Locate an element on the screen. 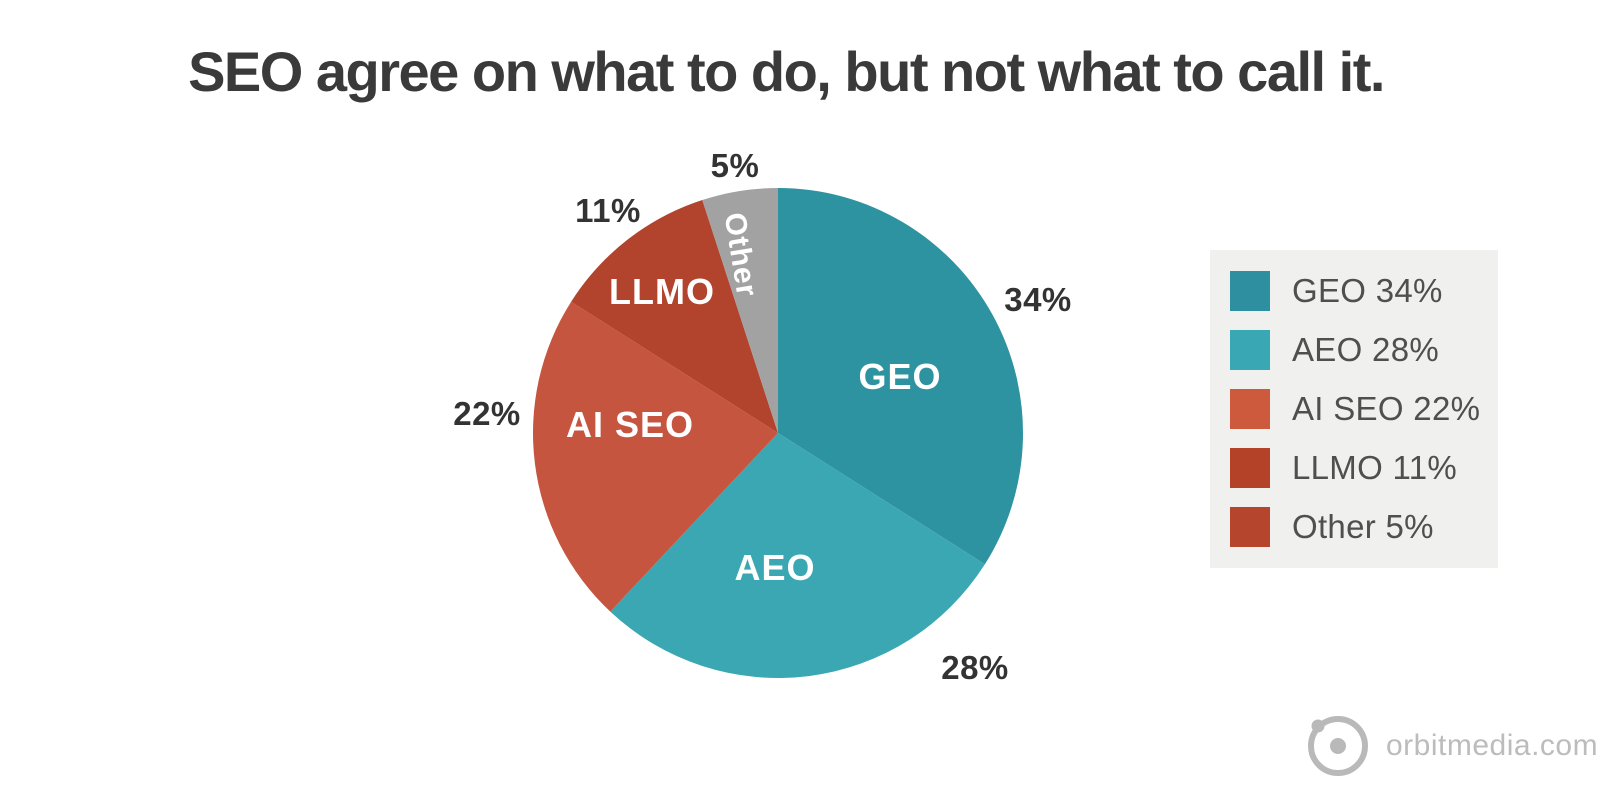 The image size is (1600, 800). percent-label-aeo: 28% is located at coordinates (975, 667).